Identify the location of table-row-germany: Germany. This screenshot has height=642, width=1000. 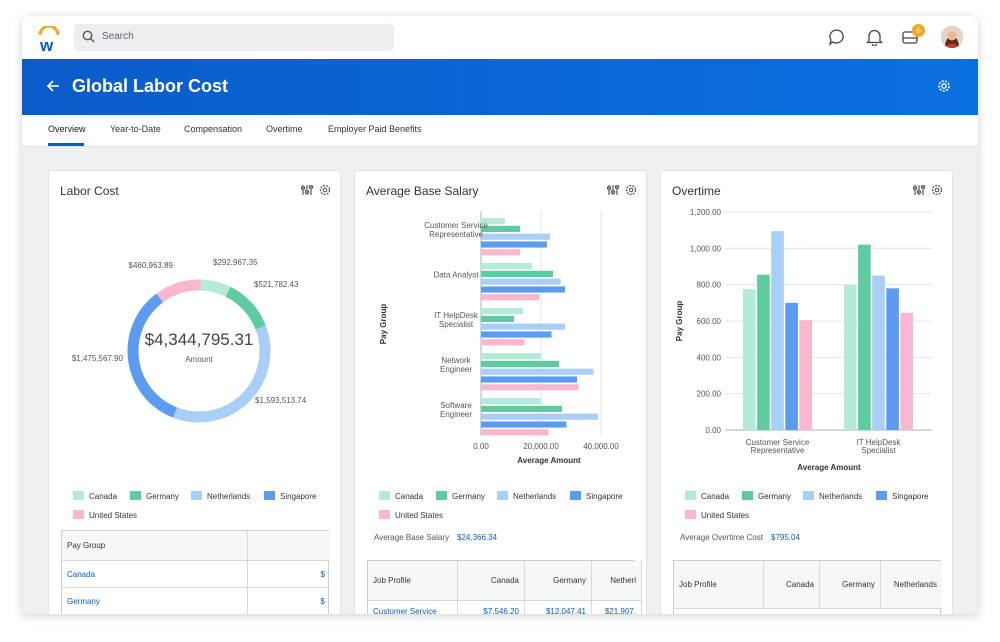
(155, 601).